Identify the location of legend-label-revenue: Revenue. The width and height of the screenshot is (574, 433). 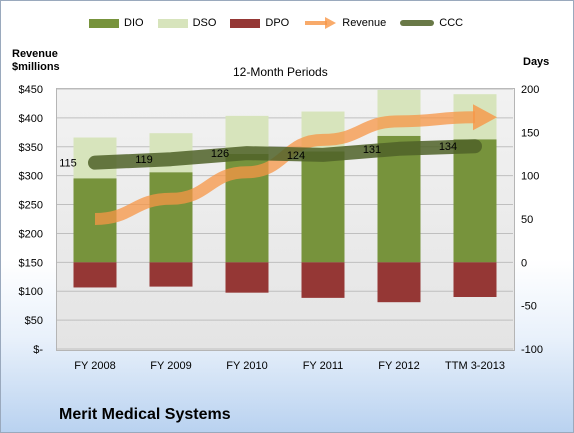
(364, 23).